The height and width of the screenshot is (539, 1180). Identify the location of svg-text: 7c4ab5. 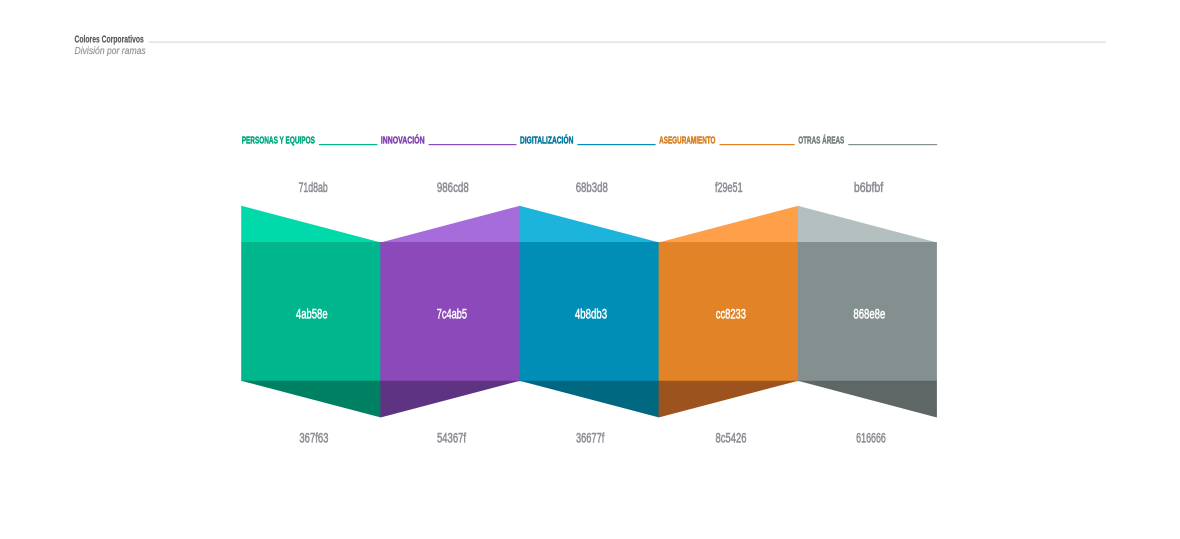
(452, 313).